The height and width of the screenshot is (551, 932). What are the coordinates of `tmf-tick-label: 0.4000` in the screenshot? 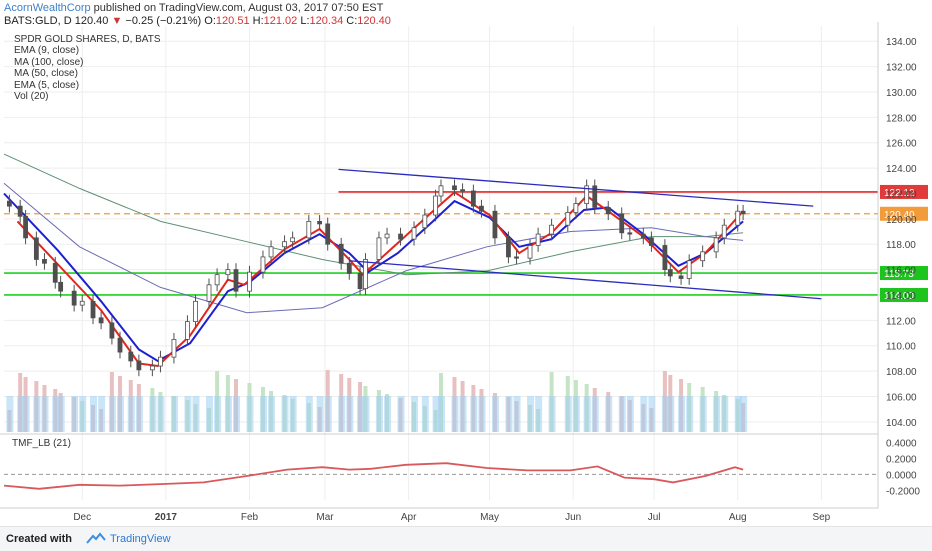 It's located at (901, 443).